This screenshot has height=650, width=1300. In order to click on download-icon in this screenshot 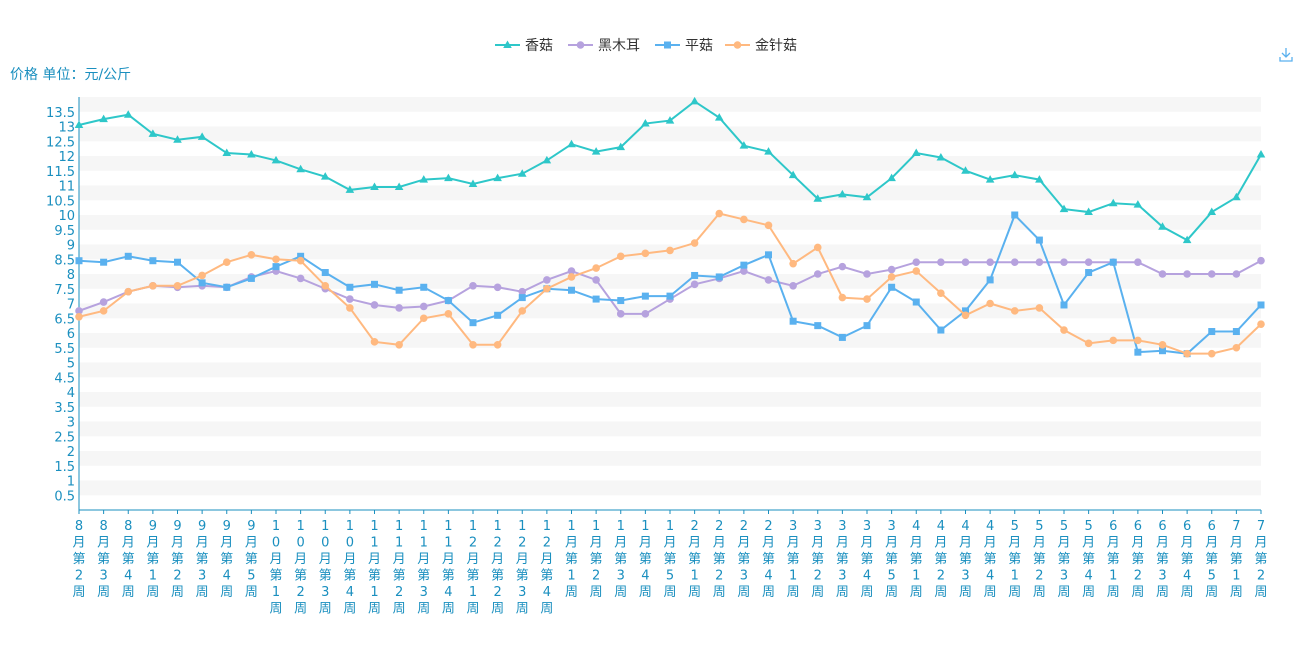, I will do `click(1286, 55)`.